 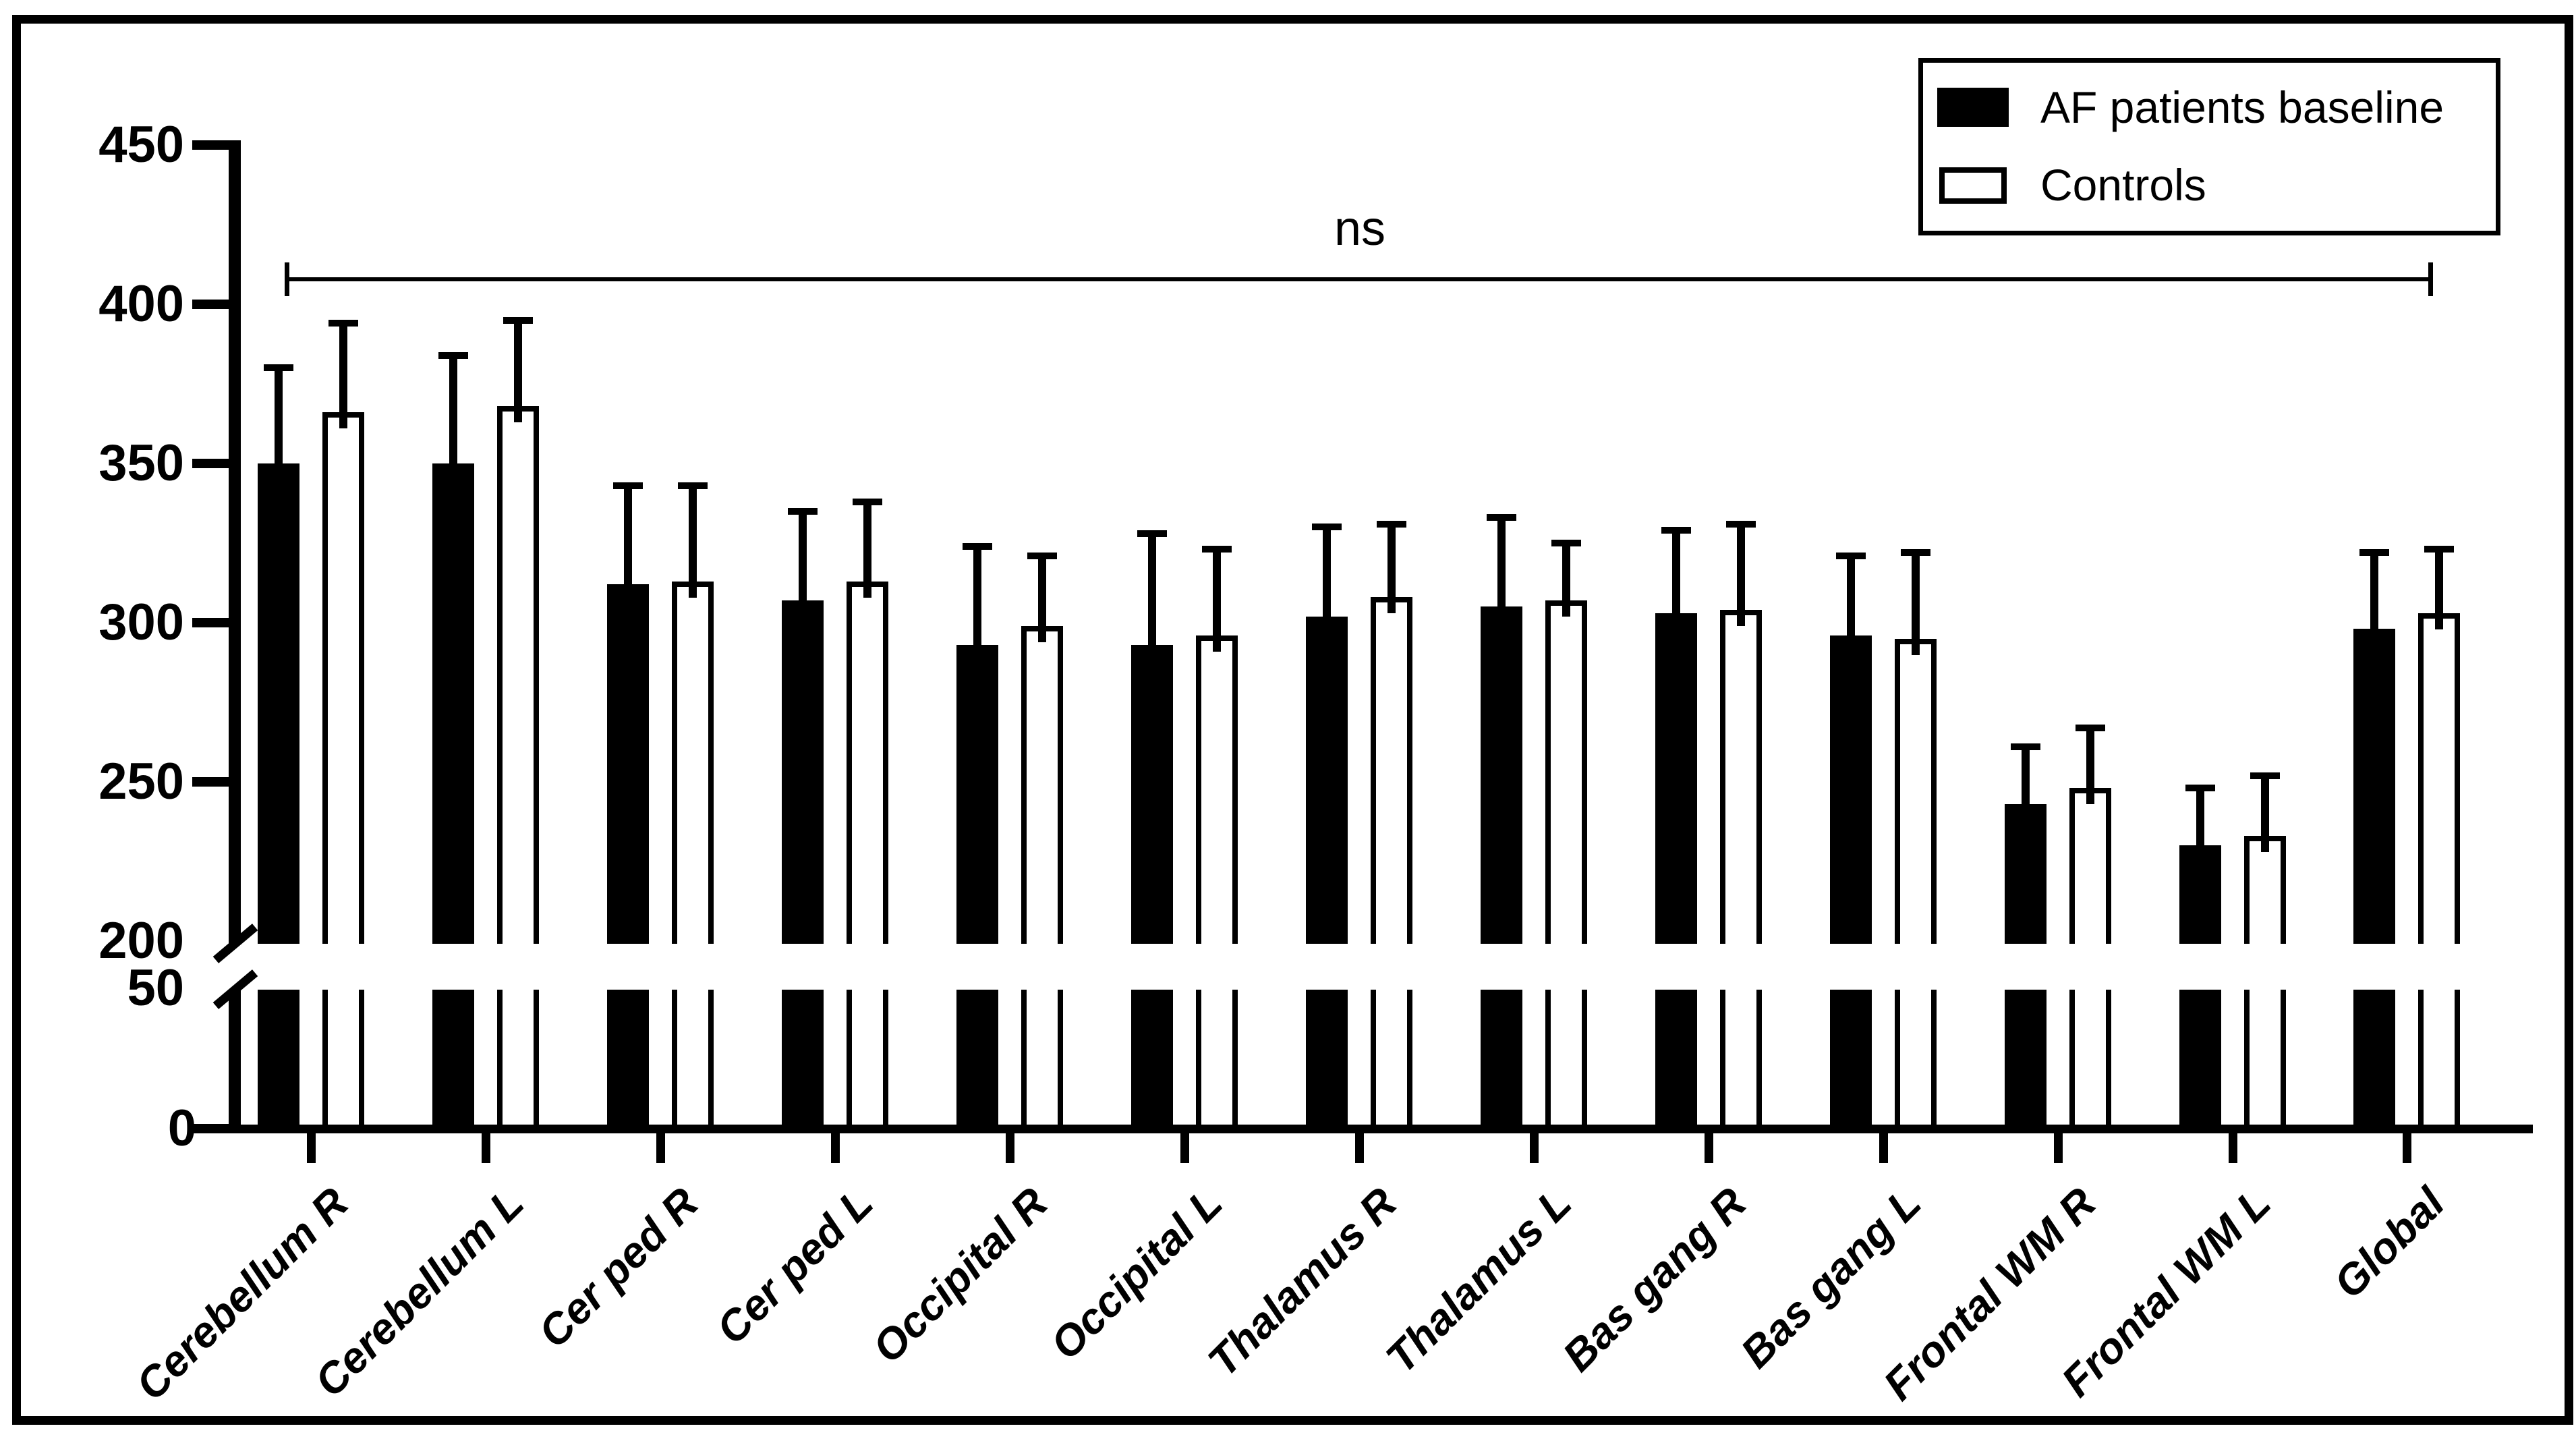 What do you see at coordinates (867, 856) in the screenshot?
I see `bar-controls-cer-ped-l` at bounding box center [867, 856].